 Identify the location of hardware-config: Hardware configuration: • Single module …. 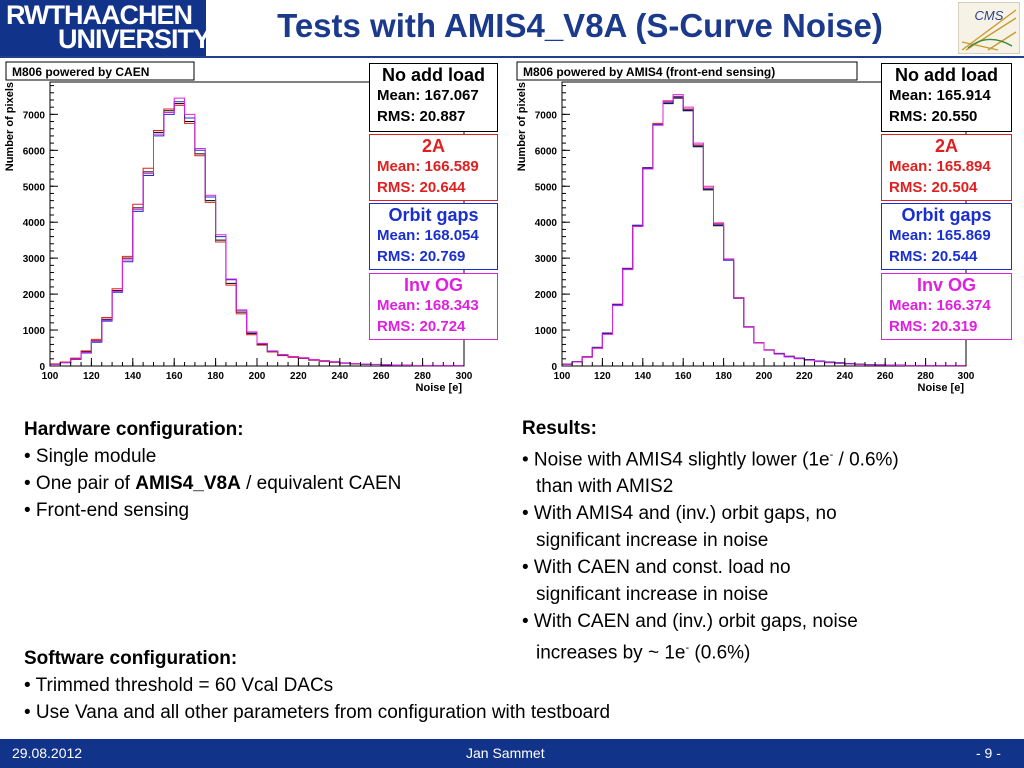
(212, 470).